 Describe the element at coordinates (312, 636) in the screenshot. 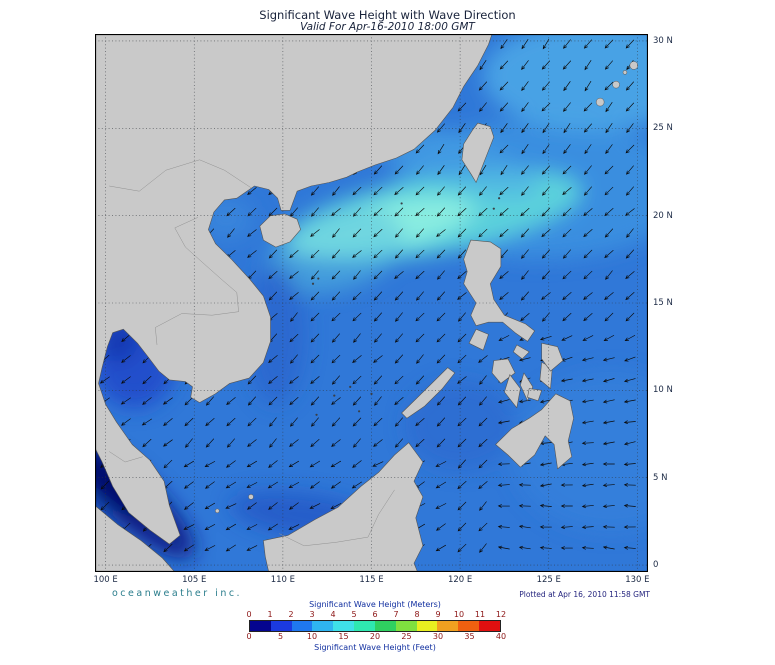

I see `feet-tick-label: 10` at that location.